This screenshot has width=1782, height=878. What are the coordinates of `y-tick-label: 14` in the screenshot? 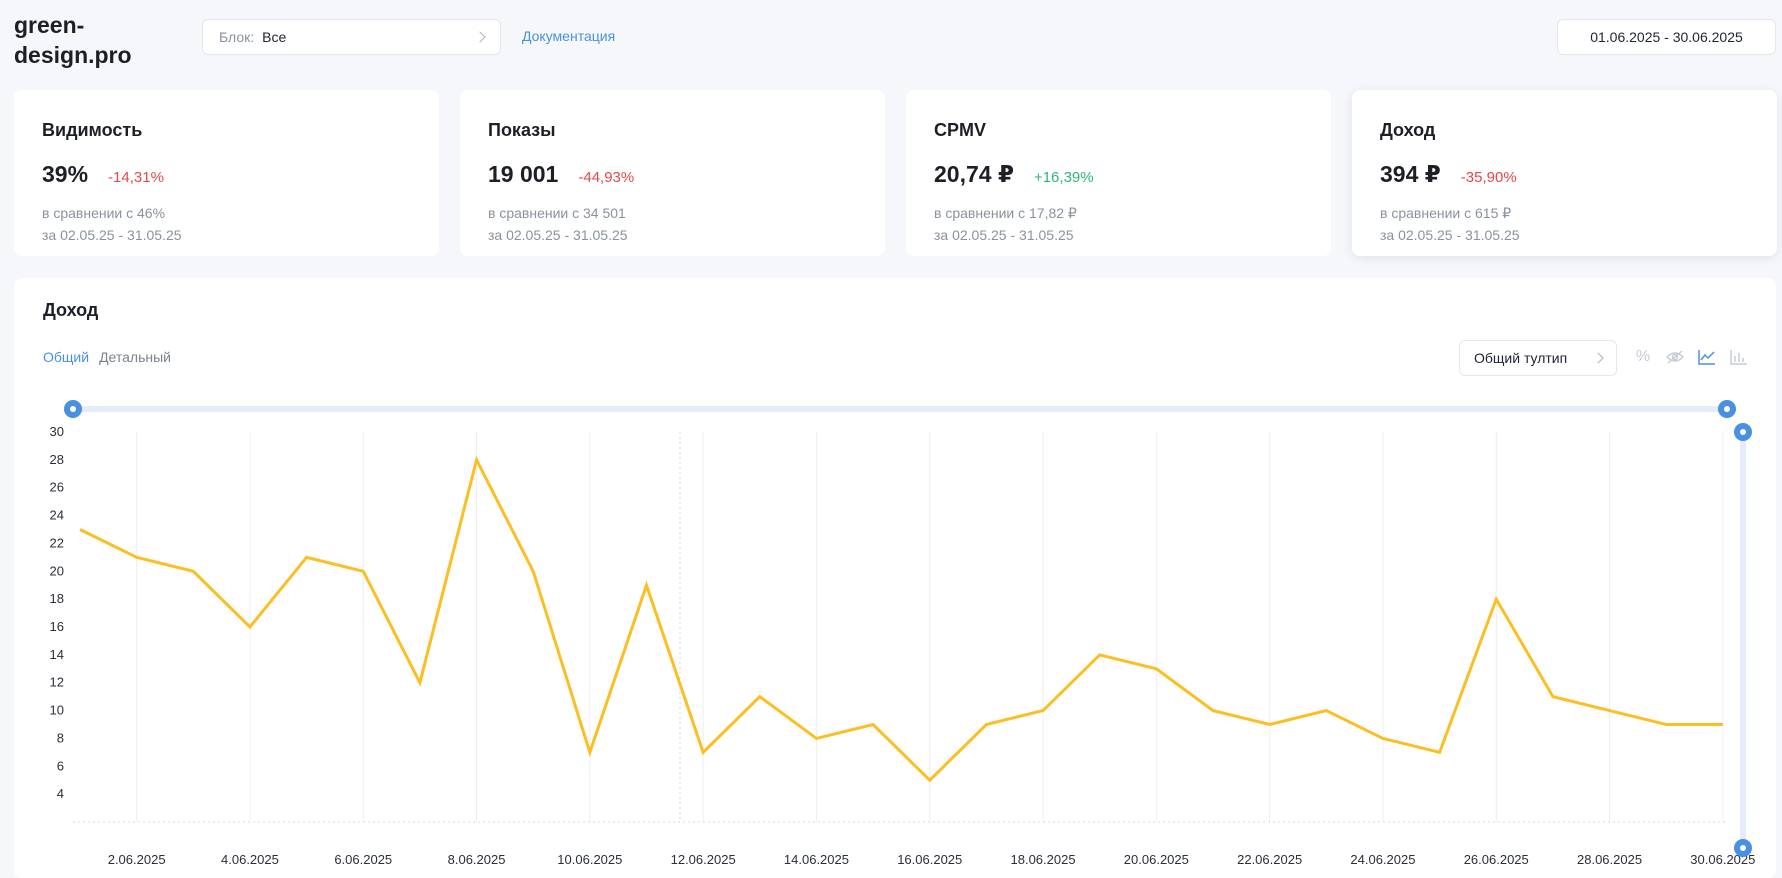 It's located at (57, 654).